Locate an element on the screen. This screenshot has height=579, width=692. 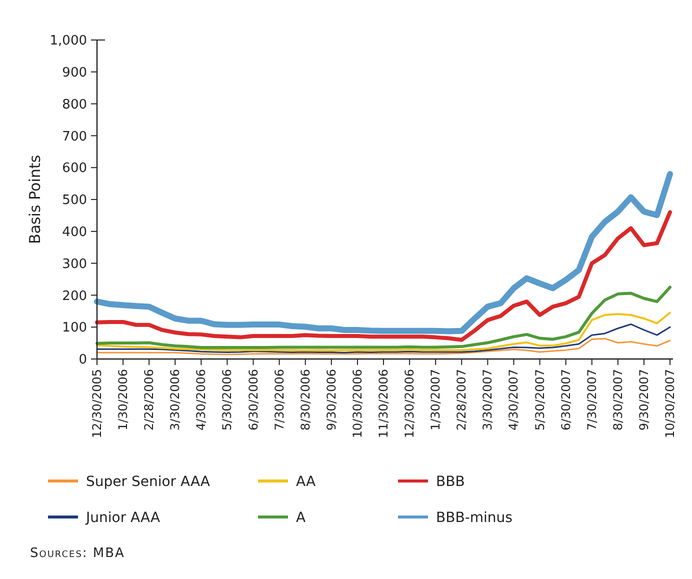
y-axis-title: Basis Points is located at coordinates (35, 199).